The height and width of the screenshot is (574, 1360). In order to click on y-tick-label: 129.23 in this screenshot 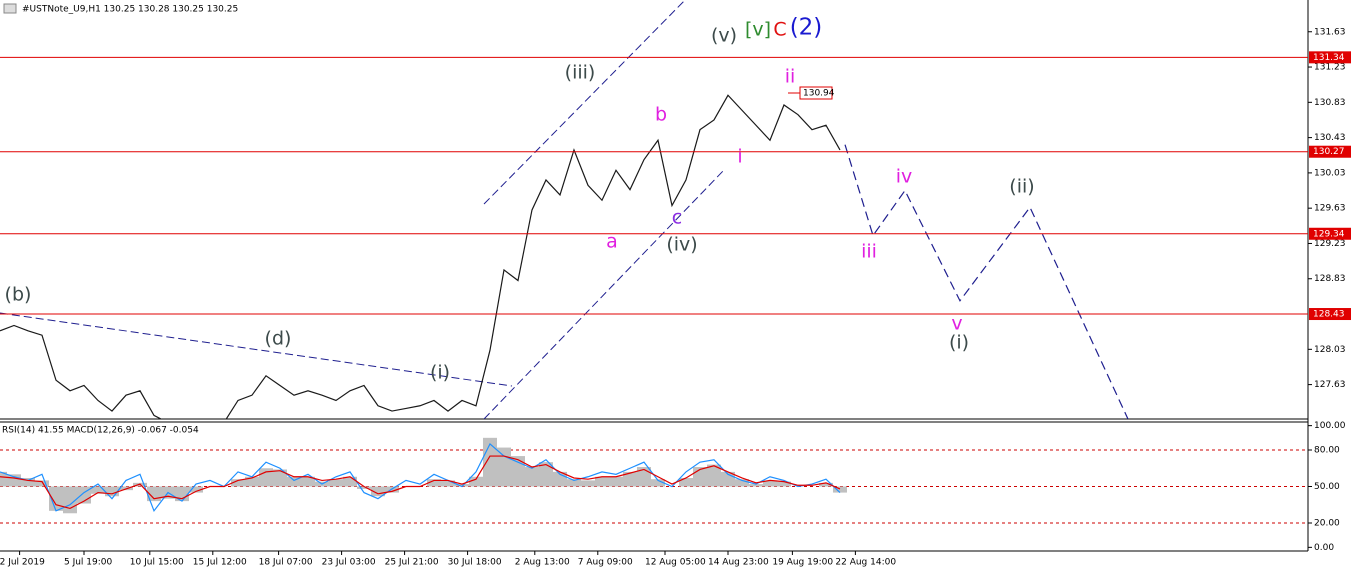, I will do `click(1330, 244)`.